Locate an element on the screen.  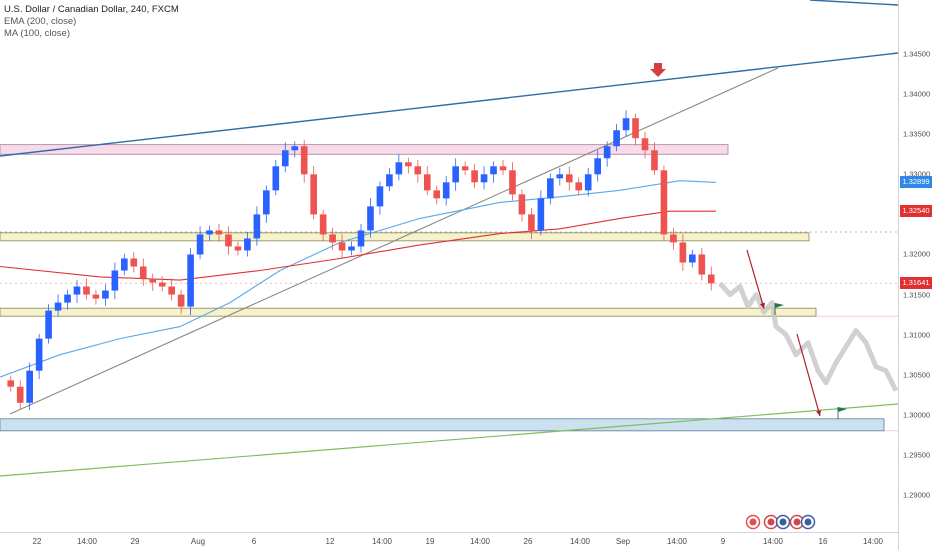
chart-title: U.S. Dollar / Canadian Dollar, 240, FXCM is located at coordinates (91, 9).